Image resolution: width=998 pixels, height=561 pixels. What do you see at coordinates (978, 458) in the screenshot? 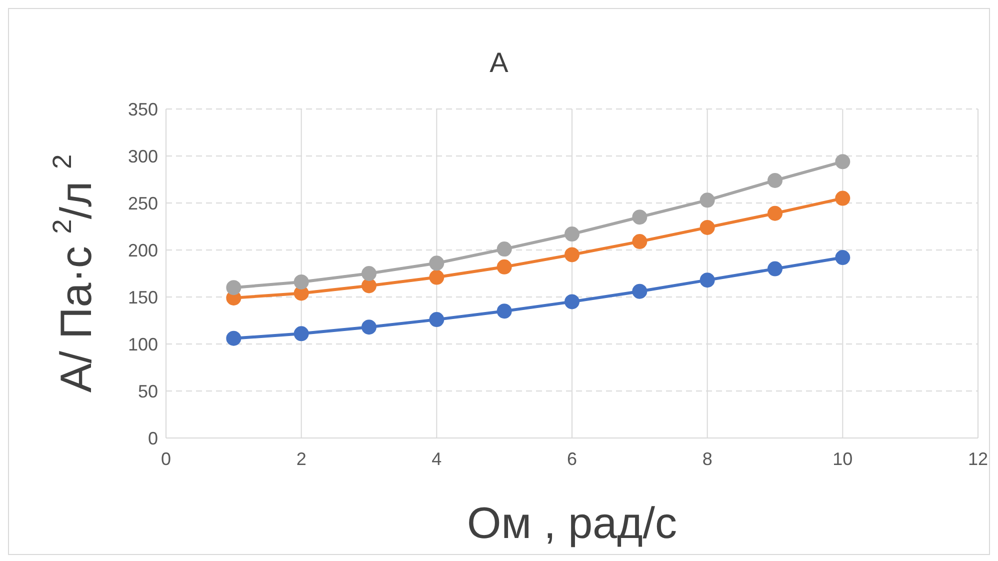
I see `x-tick-label: 12` at bounding box center [978, 458].